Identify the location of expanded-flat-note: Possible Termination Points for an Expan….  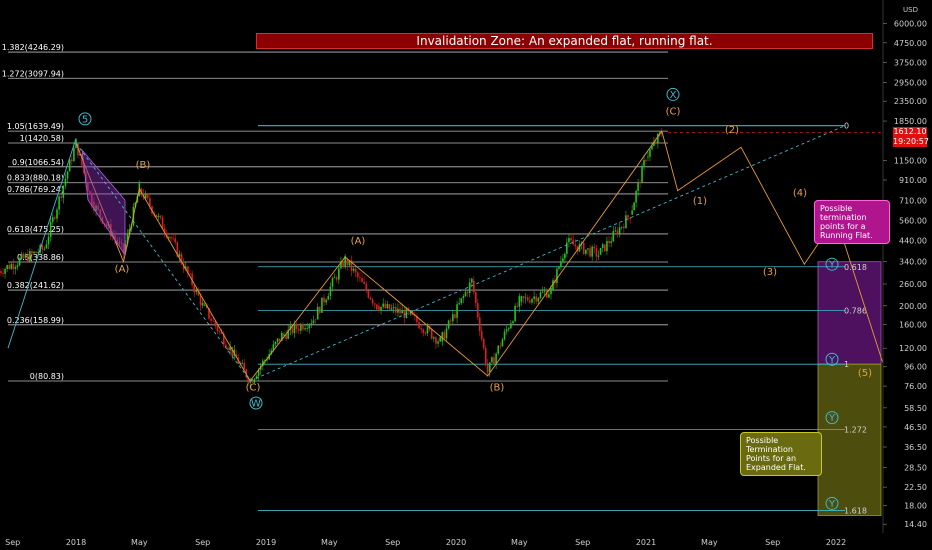
(781, 454).